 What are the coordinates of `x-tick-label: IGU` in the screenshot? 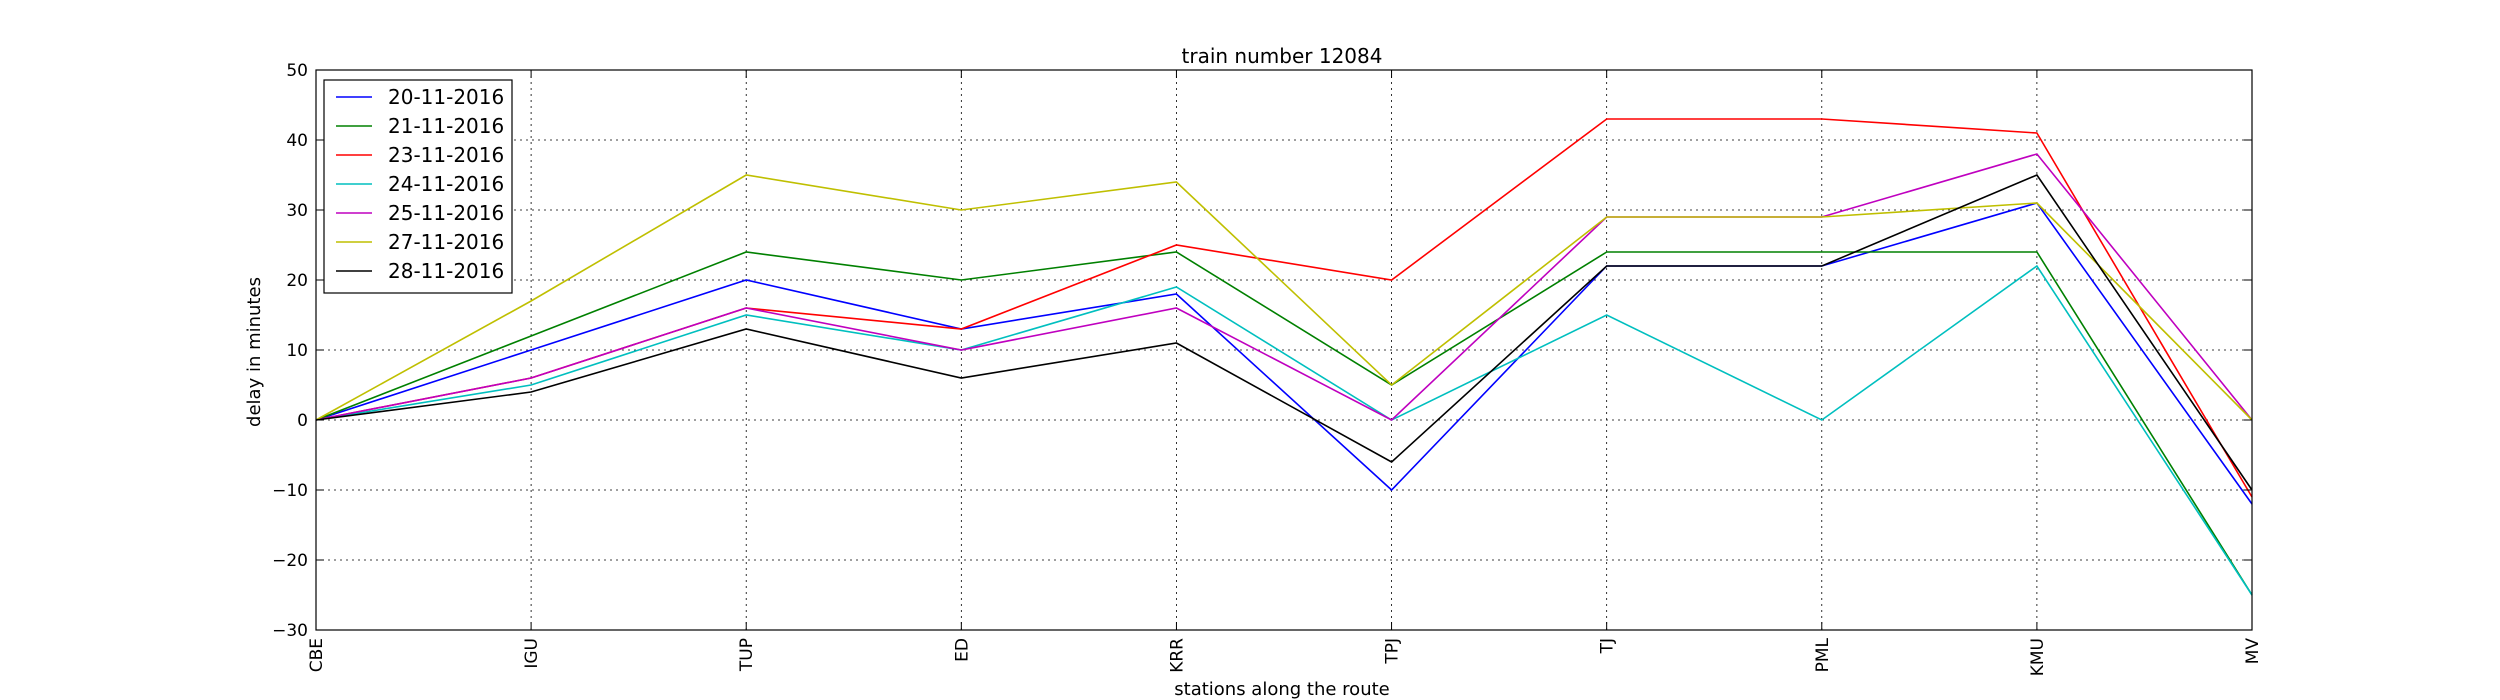 It's located at (532, 653).